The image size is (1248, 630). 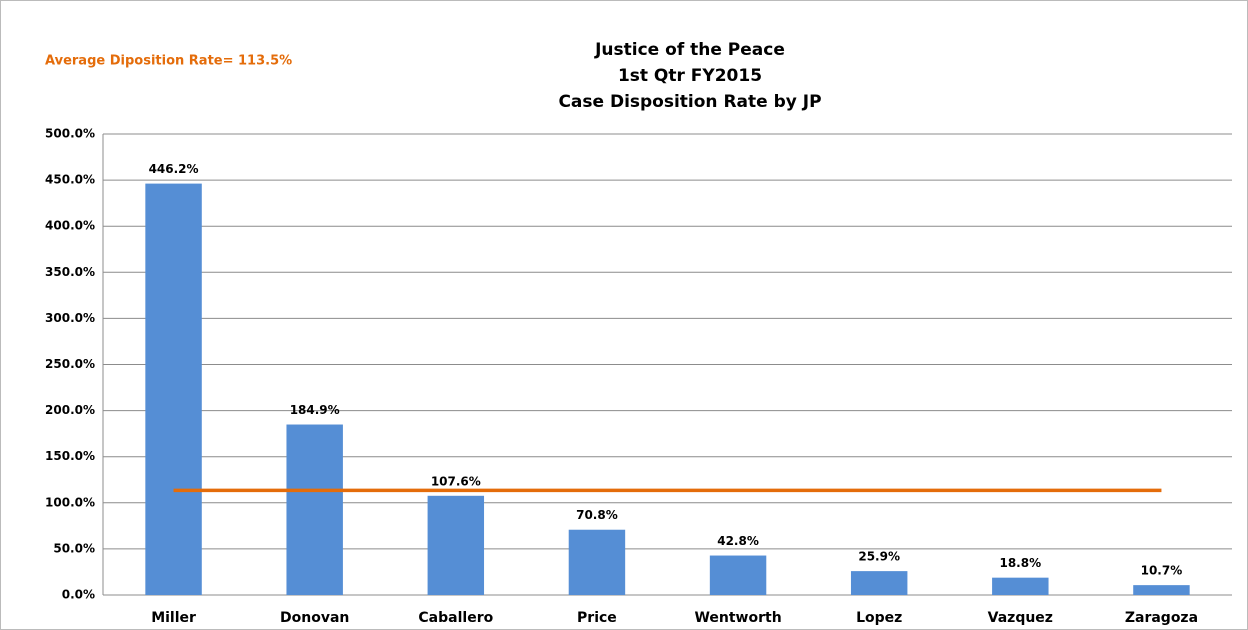 I want to click on chart-title: 1st Qtr FY2015, so click(x=690, y=76).